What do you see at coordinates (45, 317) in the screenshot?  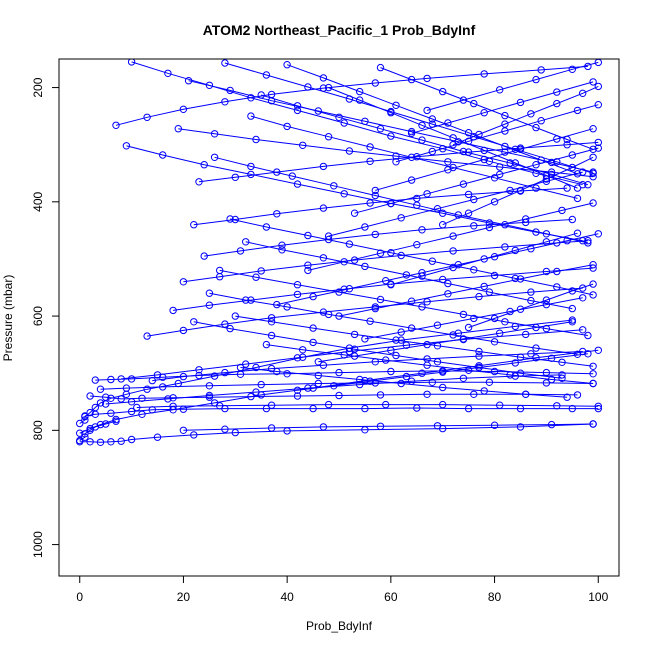 I see `y-axis: 200 400 600 800 1000` at bounding box center [45, 317].